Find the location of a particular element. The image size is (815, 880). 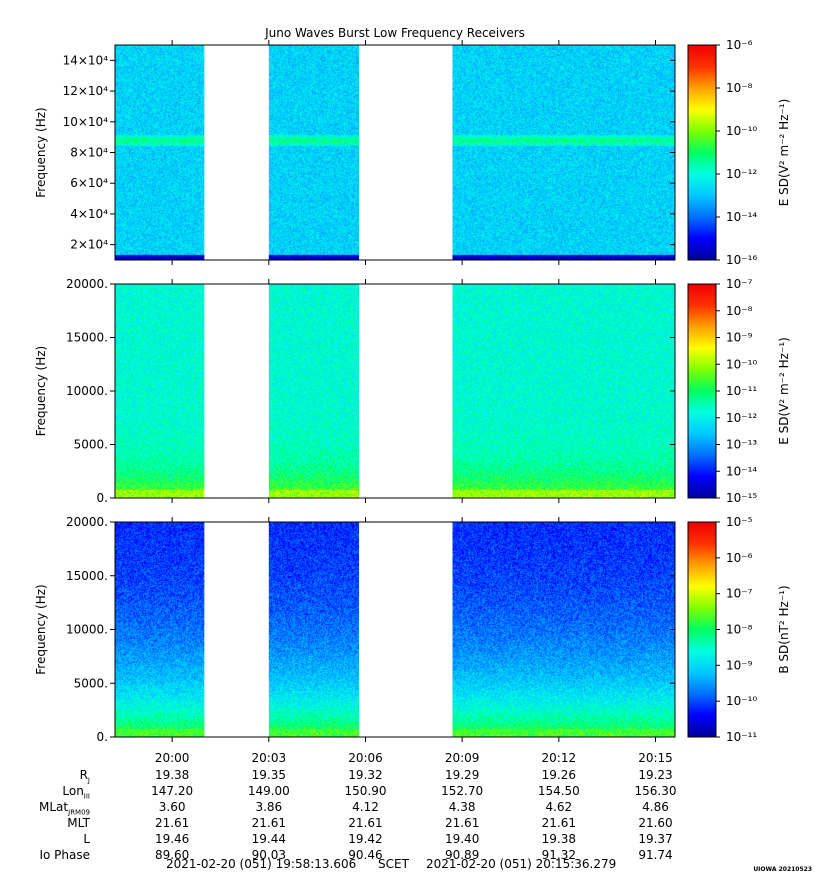

colorbar-tick-label: 10⁻¹⁶ is located at coordinates (741, 260).